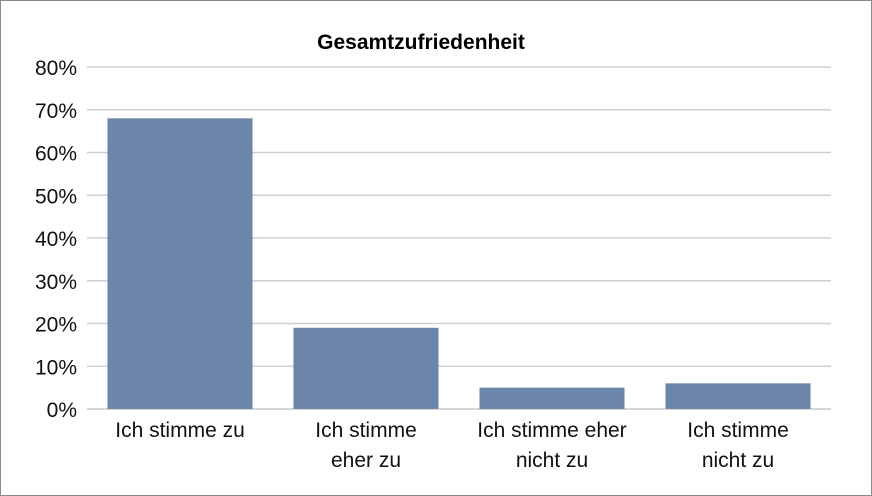 The image size is (872, 496). What do you see at coordinates (56, 325) in the screenshot?
I see `y-tick-label: 20%` at bounding box center [56, 325].